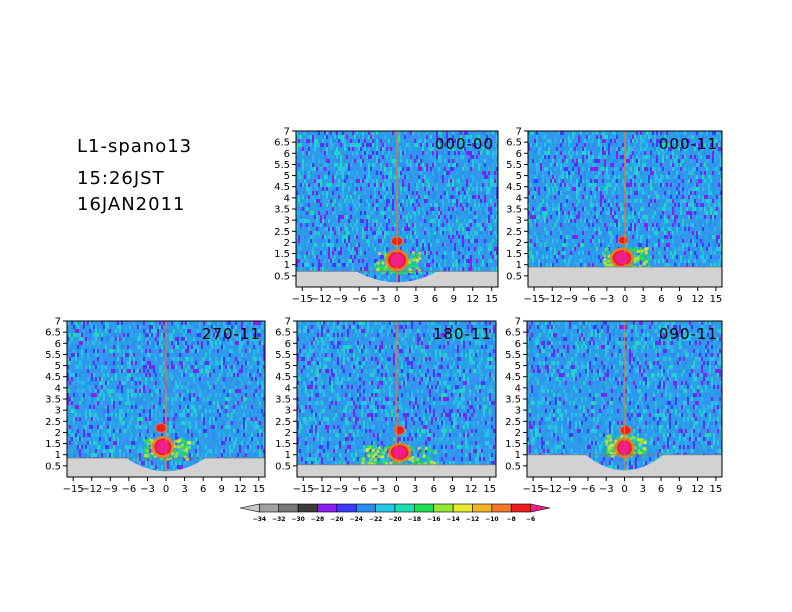  I want to click on title-block: L1-spano13 15:26JST 16JAN2011, so click(134, 175).